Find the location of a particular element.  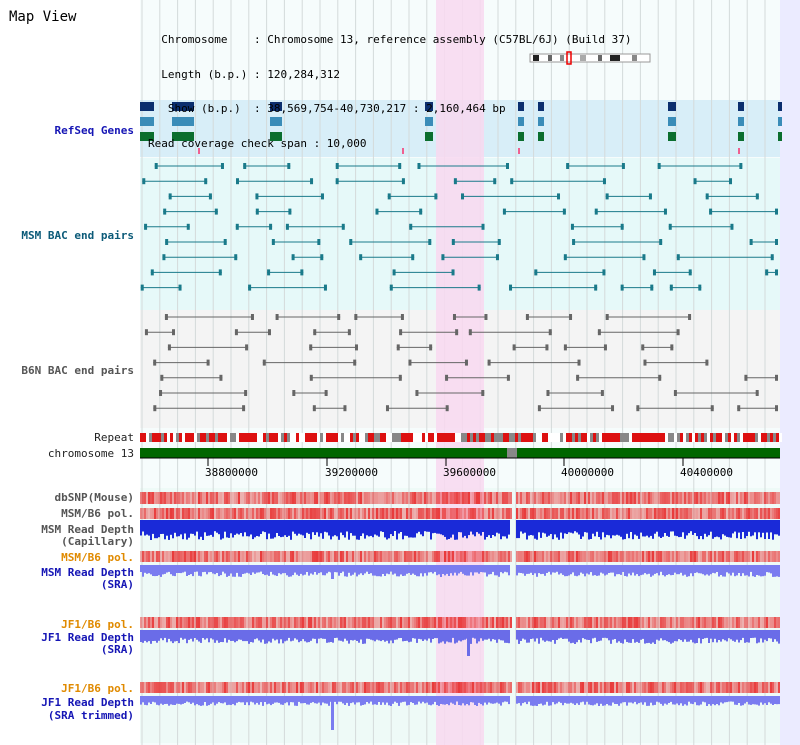

track-label-jf1-depth-sra: JF1 Read Depth is located at coordinates (87, 637).